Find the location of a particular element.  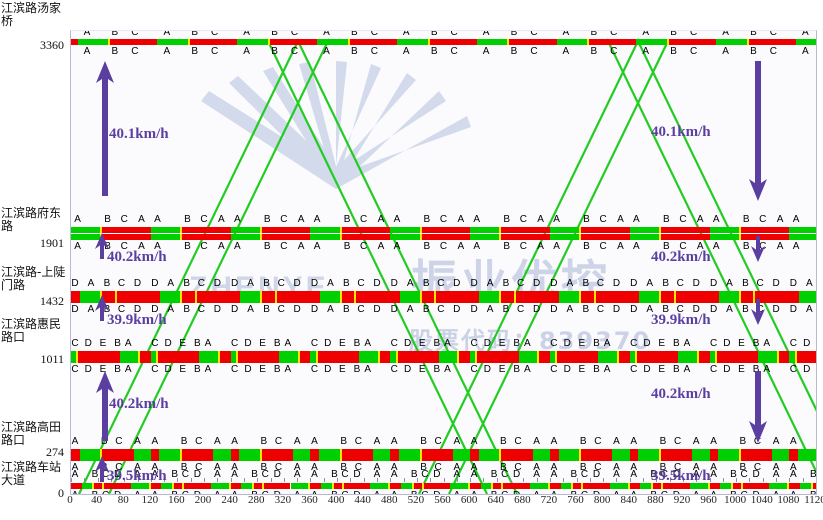

y-axis-distance-value: 1432 is located at coordinates (52, 301).